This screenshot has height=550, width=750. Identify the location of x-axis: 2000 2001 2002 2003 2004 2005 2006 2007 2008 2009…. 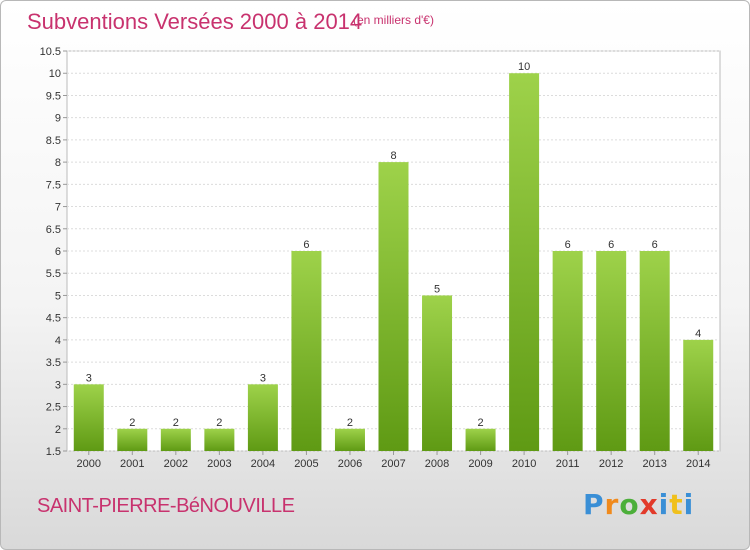
(393, 460).